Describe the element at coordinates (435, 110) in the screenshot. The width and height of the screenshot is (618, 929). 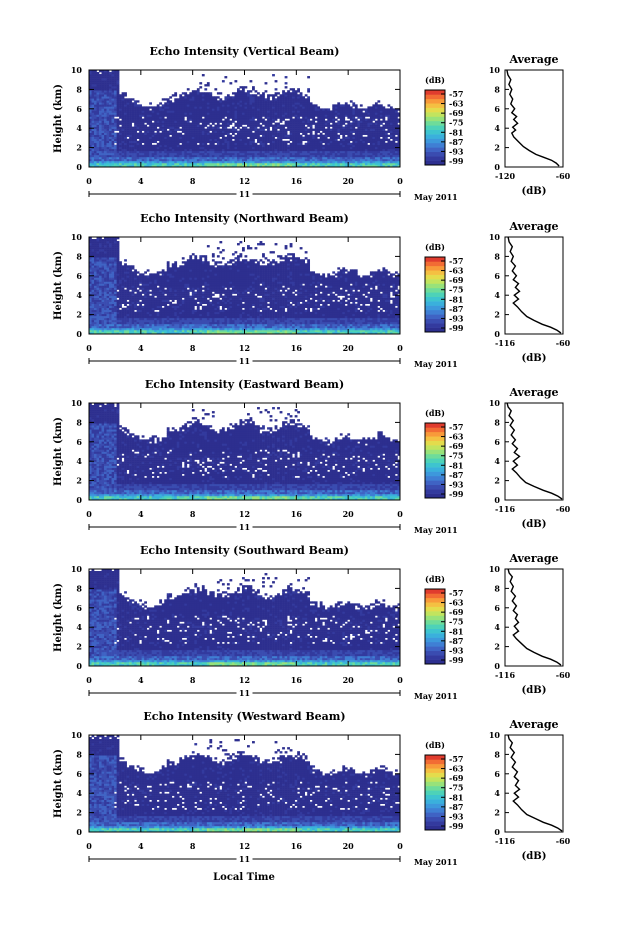
I see `colorbar-swatch` at that location.